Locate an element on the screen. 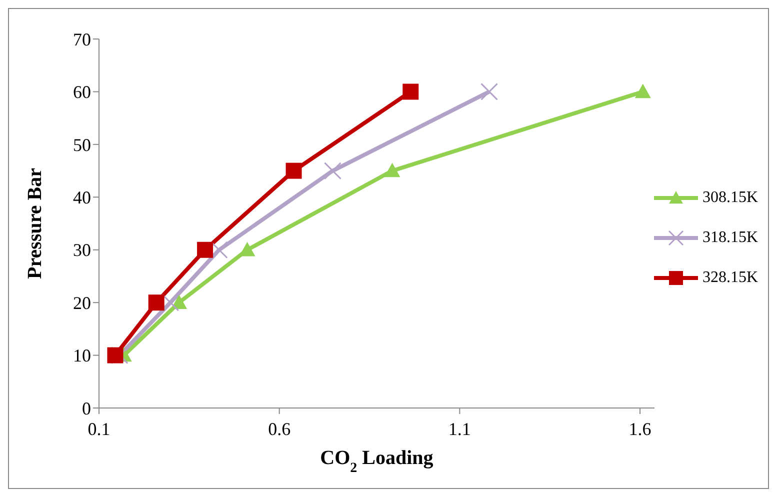  x-tick-label: 1.1 is located at coordinates (459, 428).